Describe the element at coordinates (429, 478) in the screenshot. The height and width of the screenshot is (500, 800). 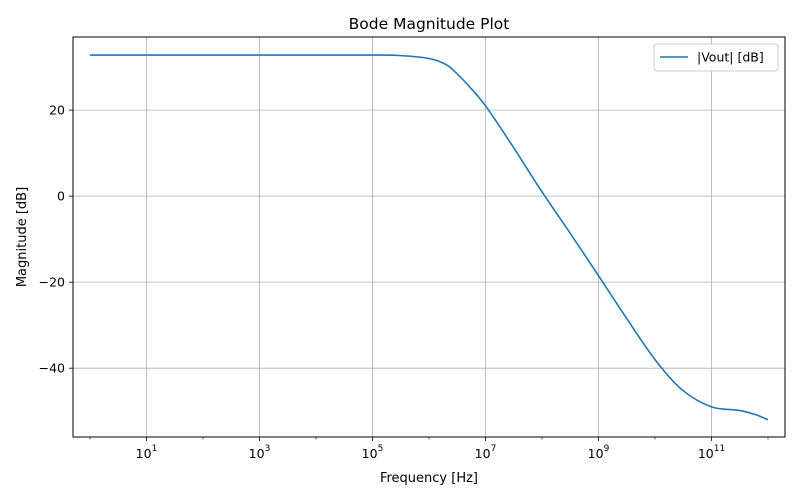
I see `x-axis-label: Frequency [Hz]` at that location.